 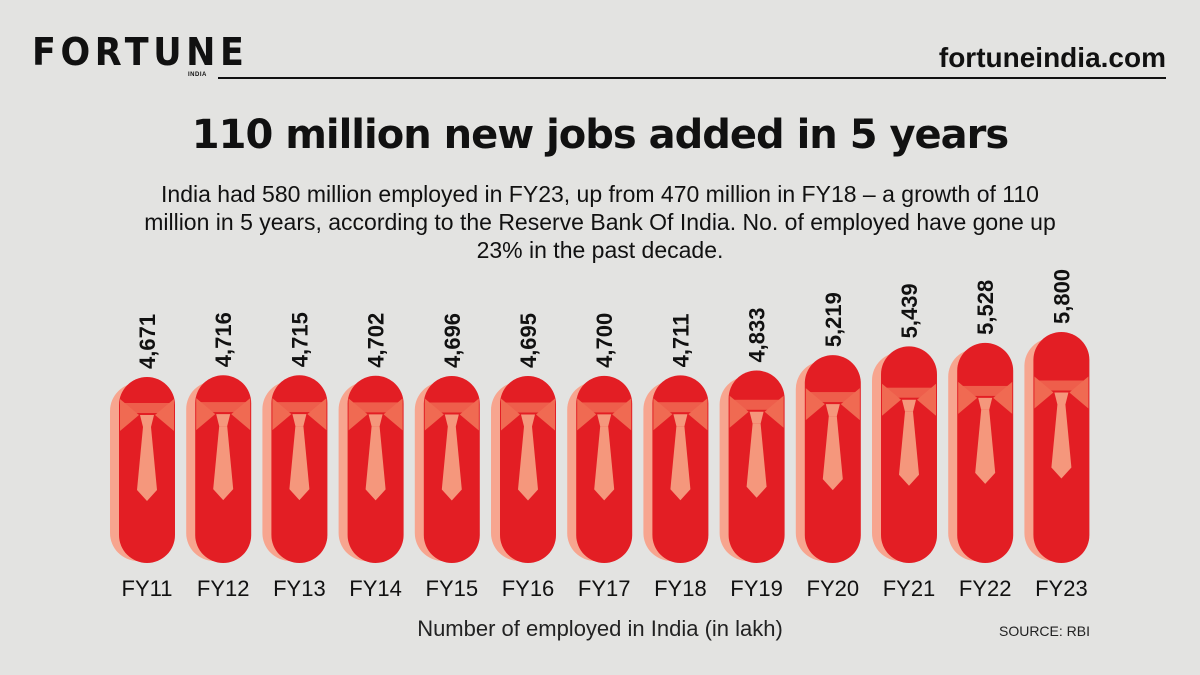 What do you see at coordinates (604, 588) in the screenshot?
I see `x-tick-label: FY17` at bounding box center [604, 588].